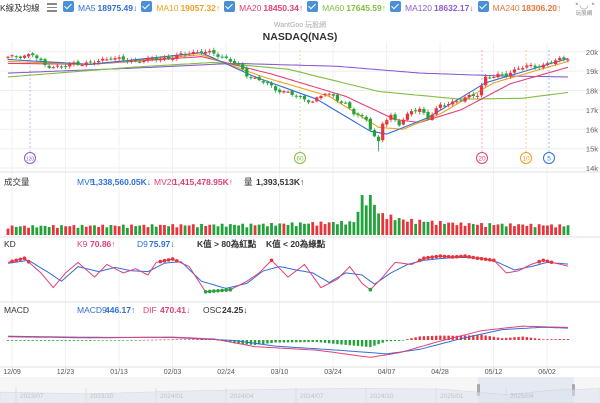 The width and height of the screenshot is (600, 403). Describe the element at coordinates (180, 7) in the screenshot. I see `ma-legend-item: MA10 19057.32↑` at that location.